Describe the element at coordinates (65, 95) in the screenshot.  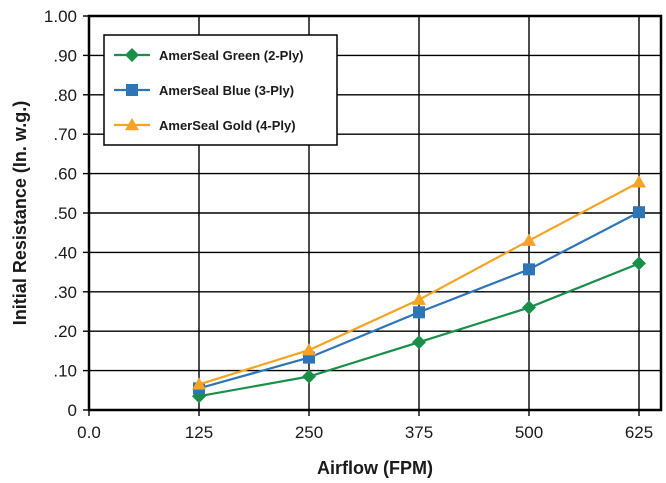
I see `y-tick-label: .80` at that location.